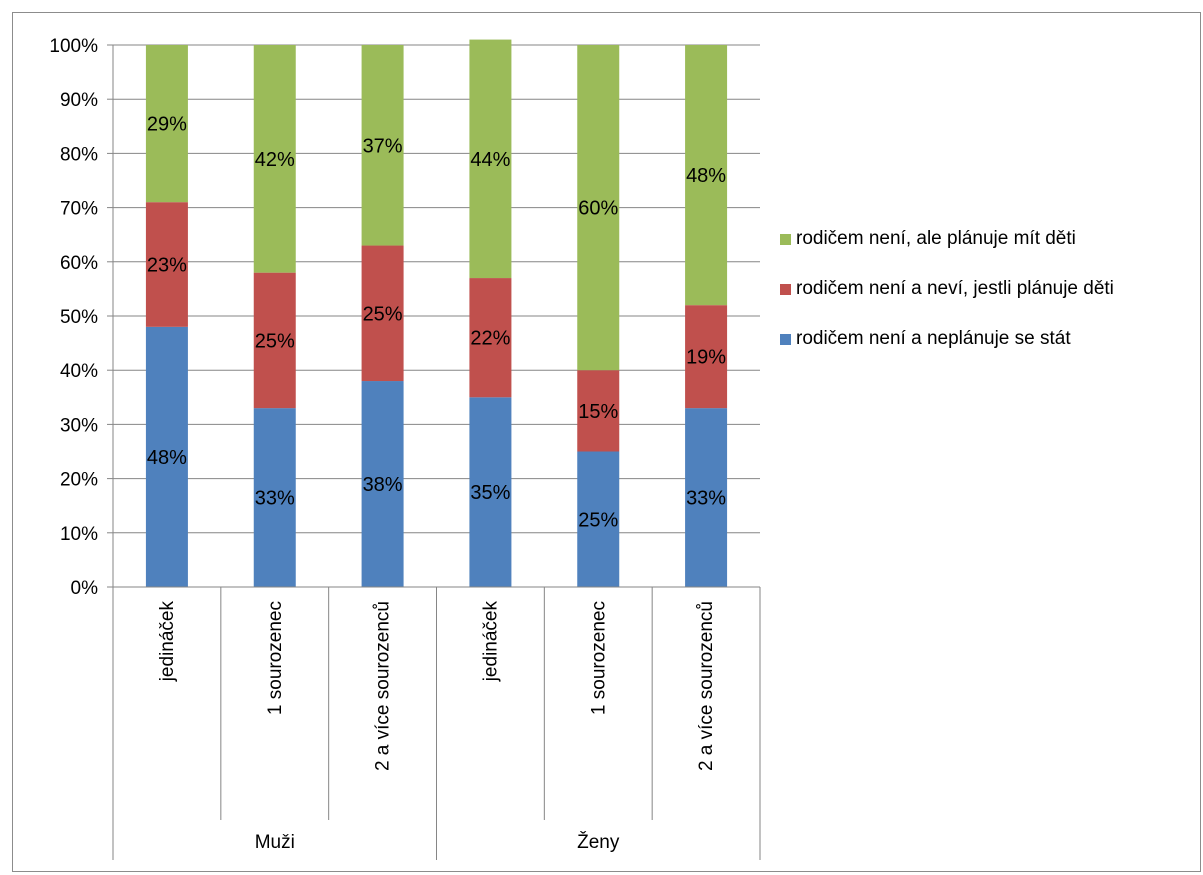 The height and width of the screenshot is (875, 1203). Describe the element at coordinates (955, 288) in the screenshot. I see `legend-label: rodičem není a neví, jestli plánuje děti` at that location.